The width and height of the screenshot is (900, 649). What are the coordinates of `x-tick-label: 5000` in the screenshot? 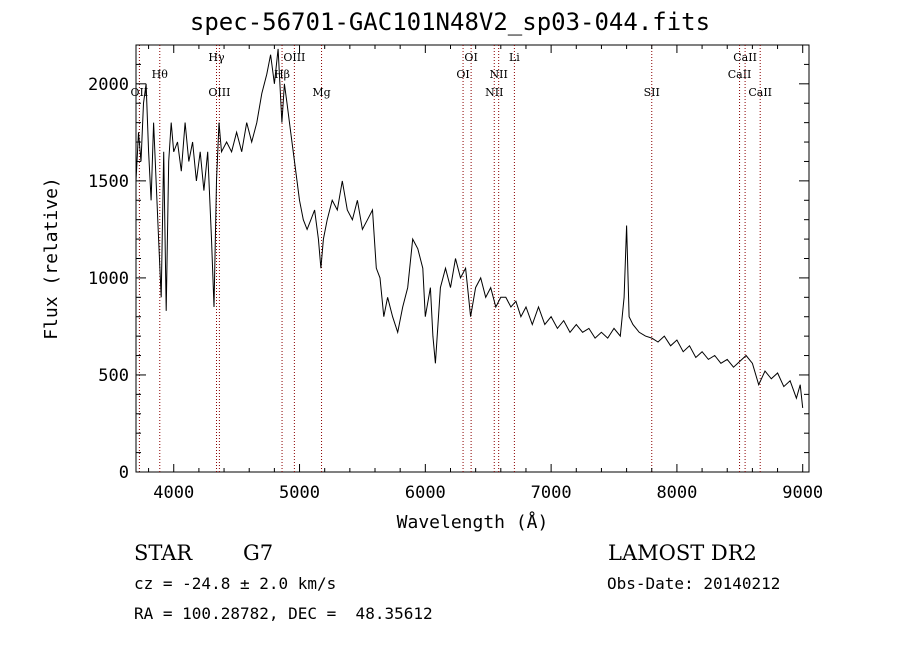 It's located at (299, 493).